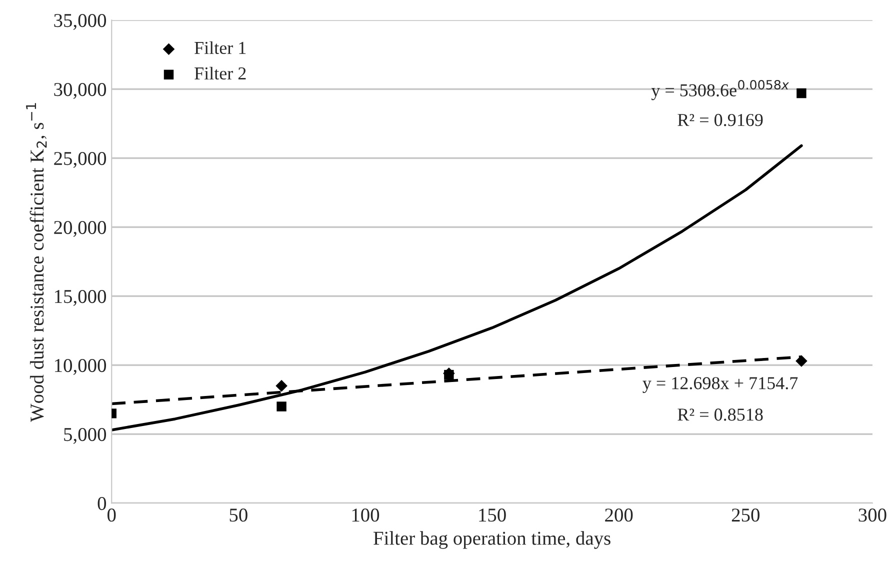 The height and width of the screenshot is (575, 893). Describe the element at coordinates (746, 515) in the screenshot. I see `x-tick-label: 250` at that location.